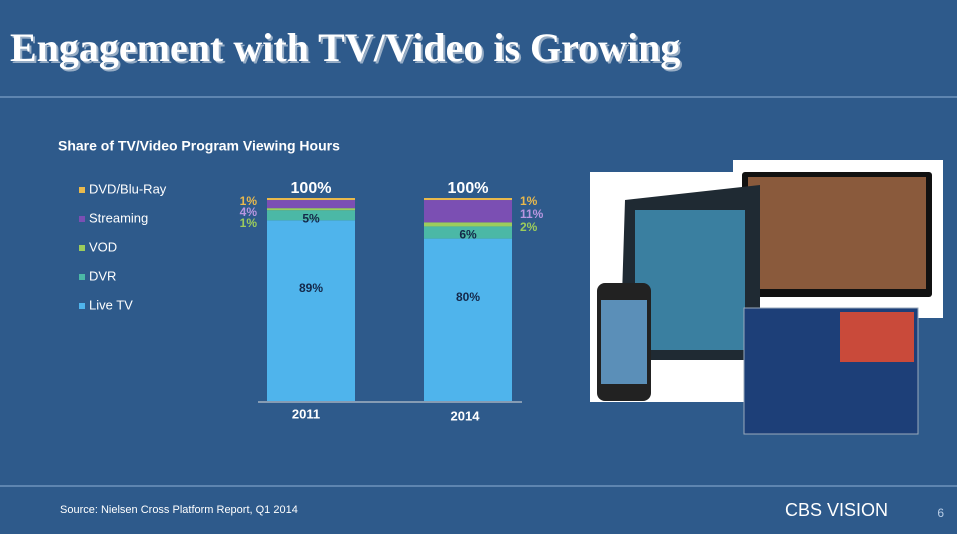 This screenshot has height=534, width=957. Describe the element at coordinates (529, 227) in the screenshot. I see `value-label: 2%` at that location.